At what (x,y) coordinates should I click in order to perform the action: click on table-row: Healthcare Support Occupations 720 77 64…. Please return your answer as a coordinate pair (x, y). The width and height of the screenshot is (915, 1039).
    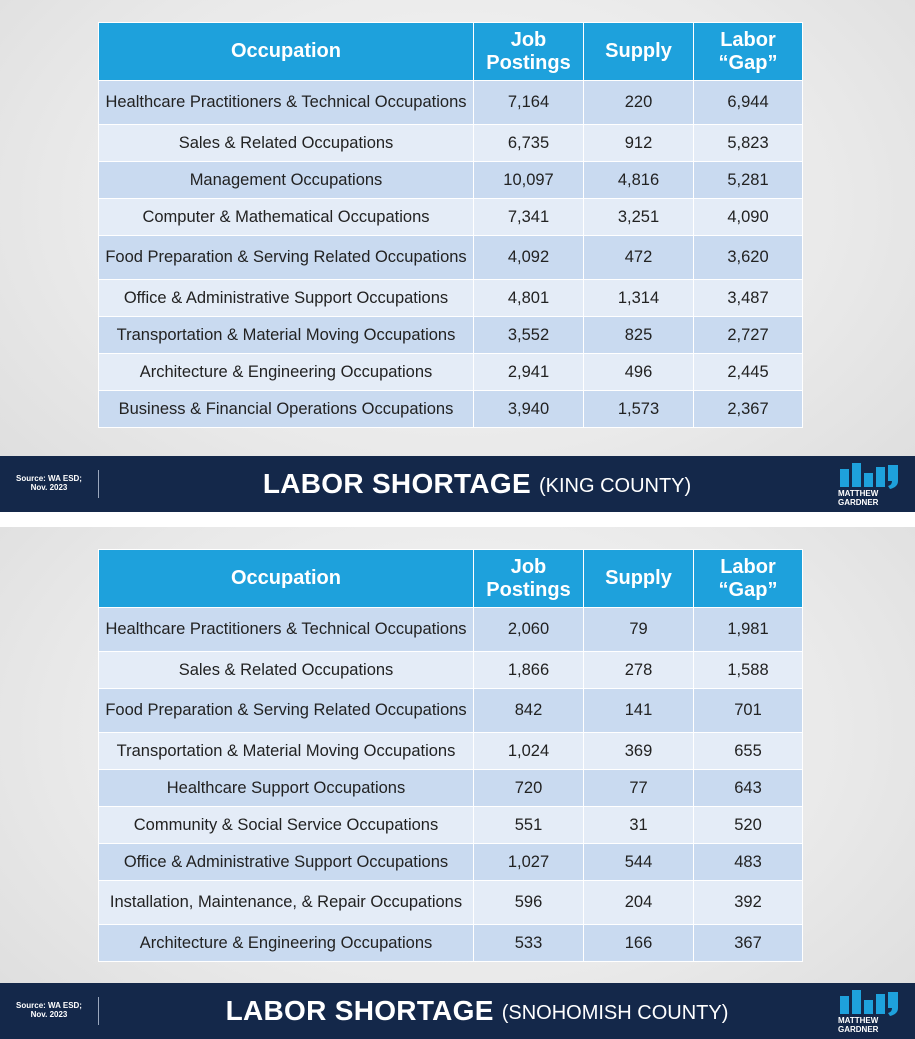
    Looking at the image, I should click on (450, 788).